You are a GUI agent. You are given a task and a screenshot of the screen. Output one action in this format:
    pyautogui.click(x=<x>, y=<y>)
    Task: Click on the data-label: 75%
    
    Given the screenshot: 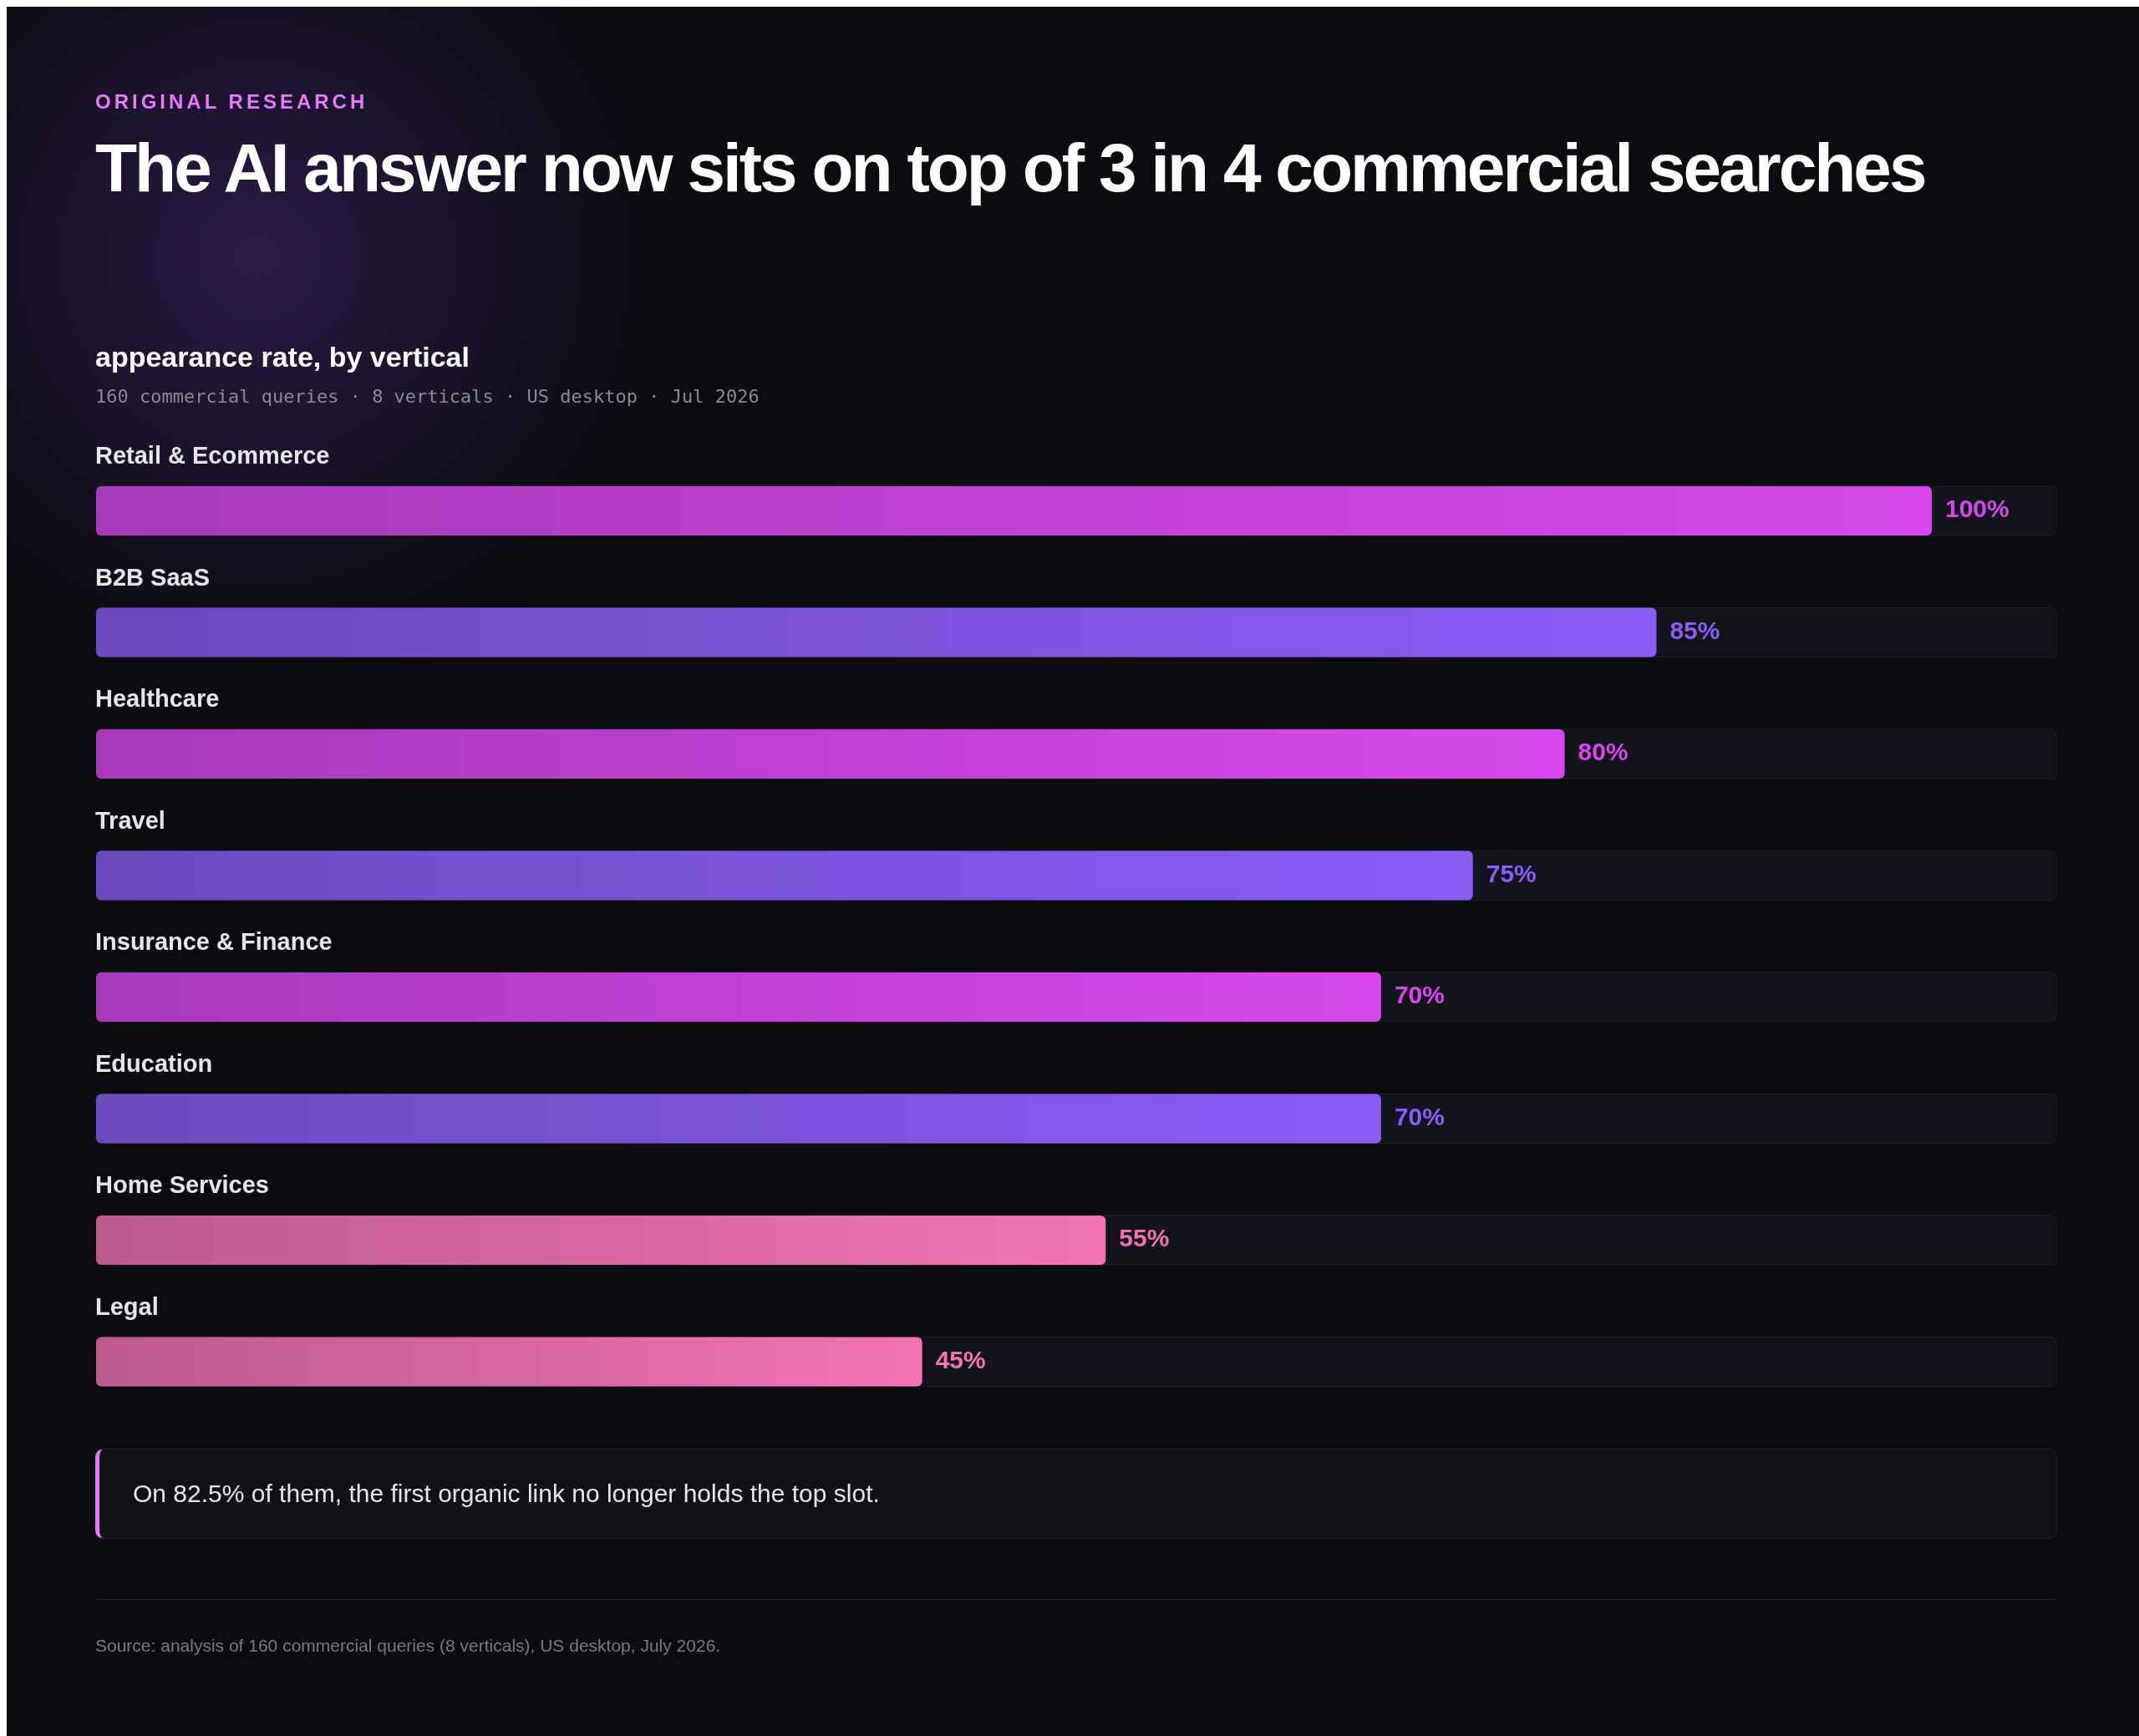 What is the action you would take?
    pyautogui.click(x=1511, y=873)
    